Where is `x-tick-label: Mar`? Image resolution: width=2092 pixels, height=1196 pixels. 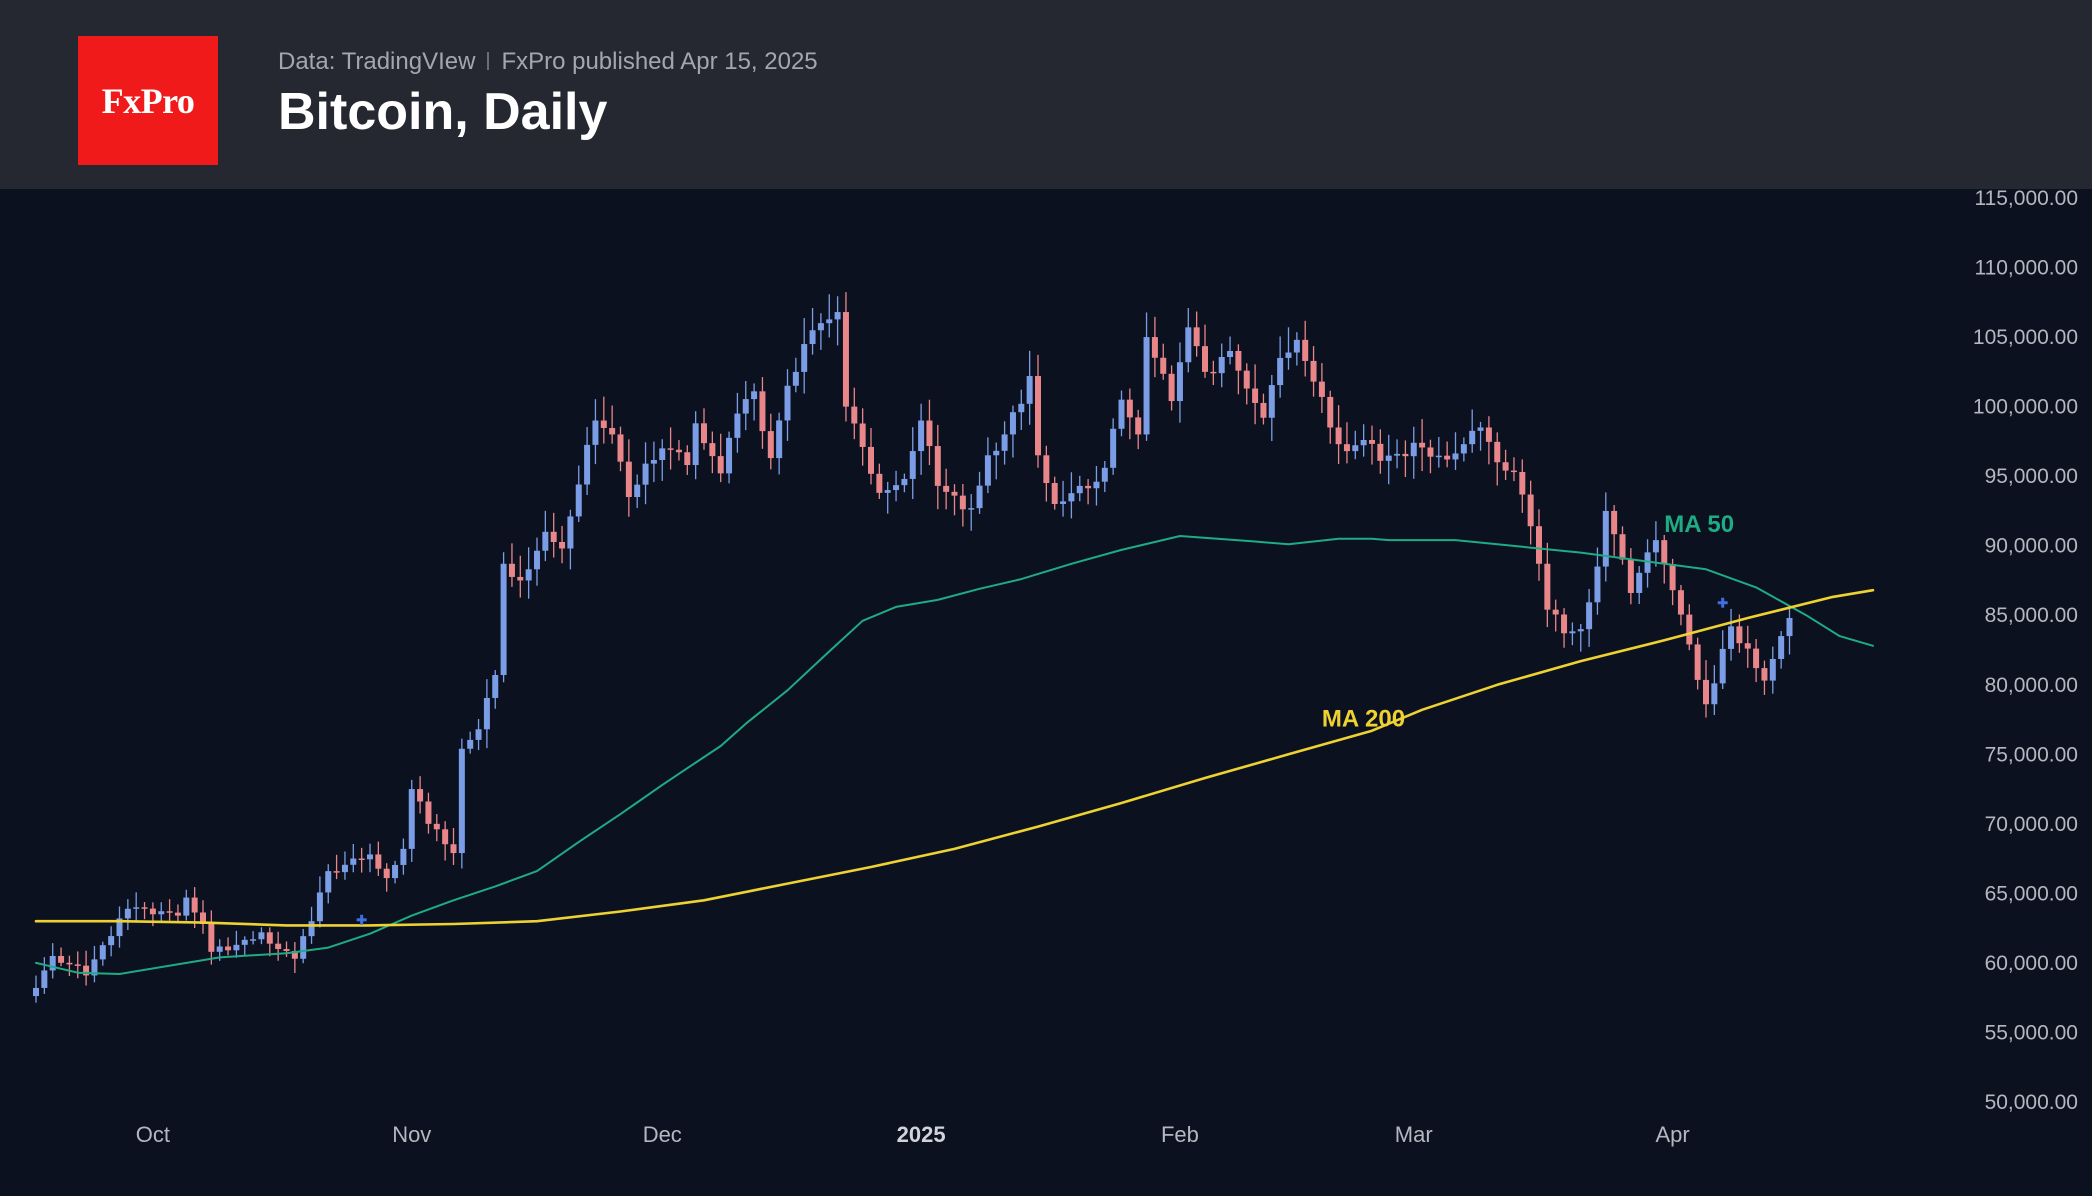
x-tick-label: Mar is located at coordinates (1414, 1134).